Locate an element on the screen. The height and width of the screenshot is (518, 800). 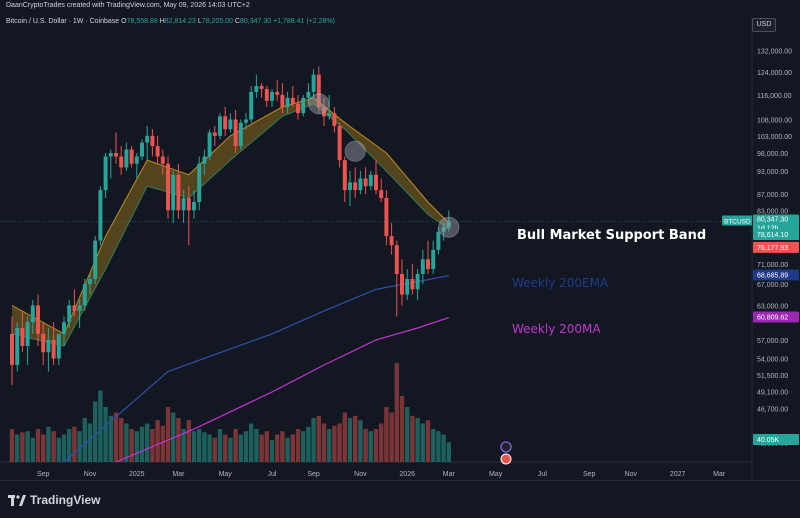
x-tick-label: Mar is located at coordinates (719, 474).